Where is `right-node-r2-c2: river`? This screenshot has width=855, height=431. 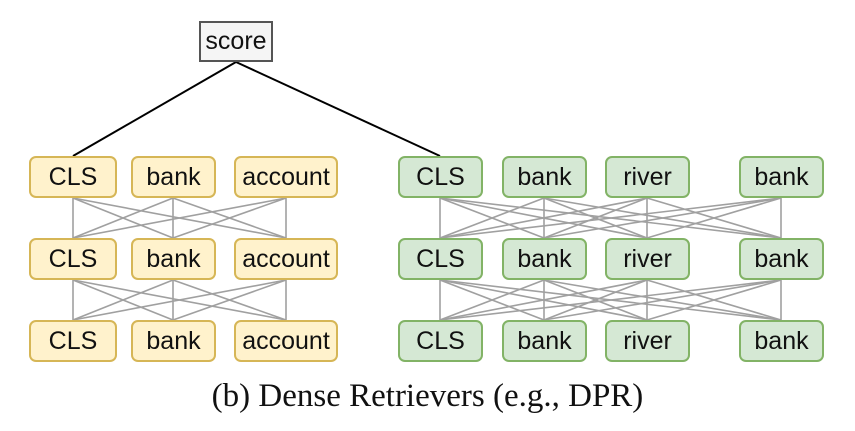 right-node-r2-c2: river is located at coordinates (647, 341).